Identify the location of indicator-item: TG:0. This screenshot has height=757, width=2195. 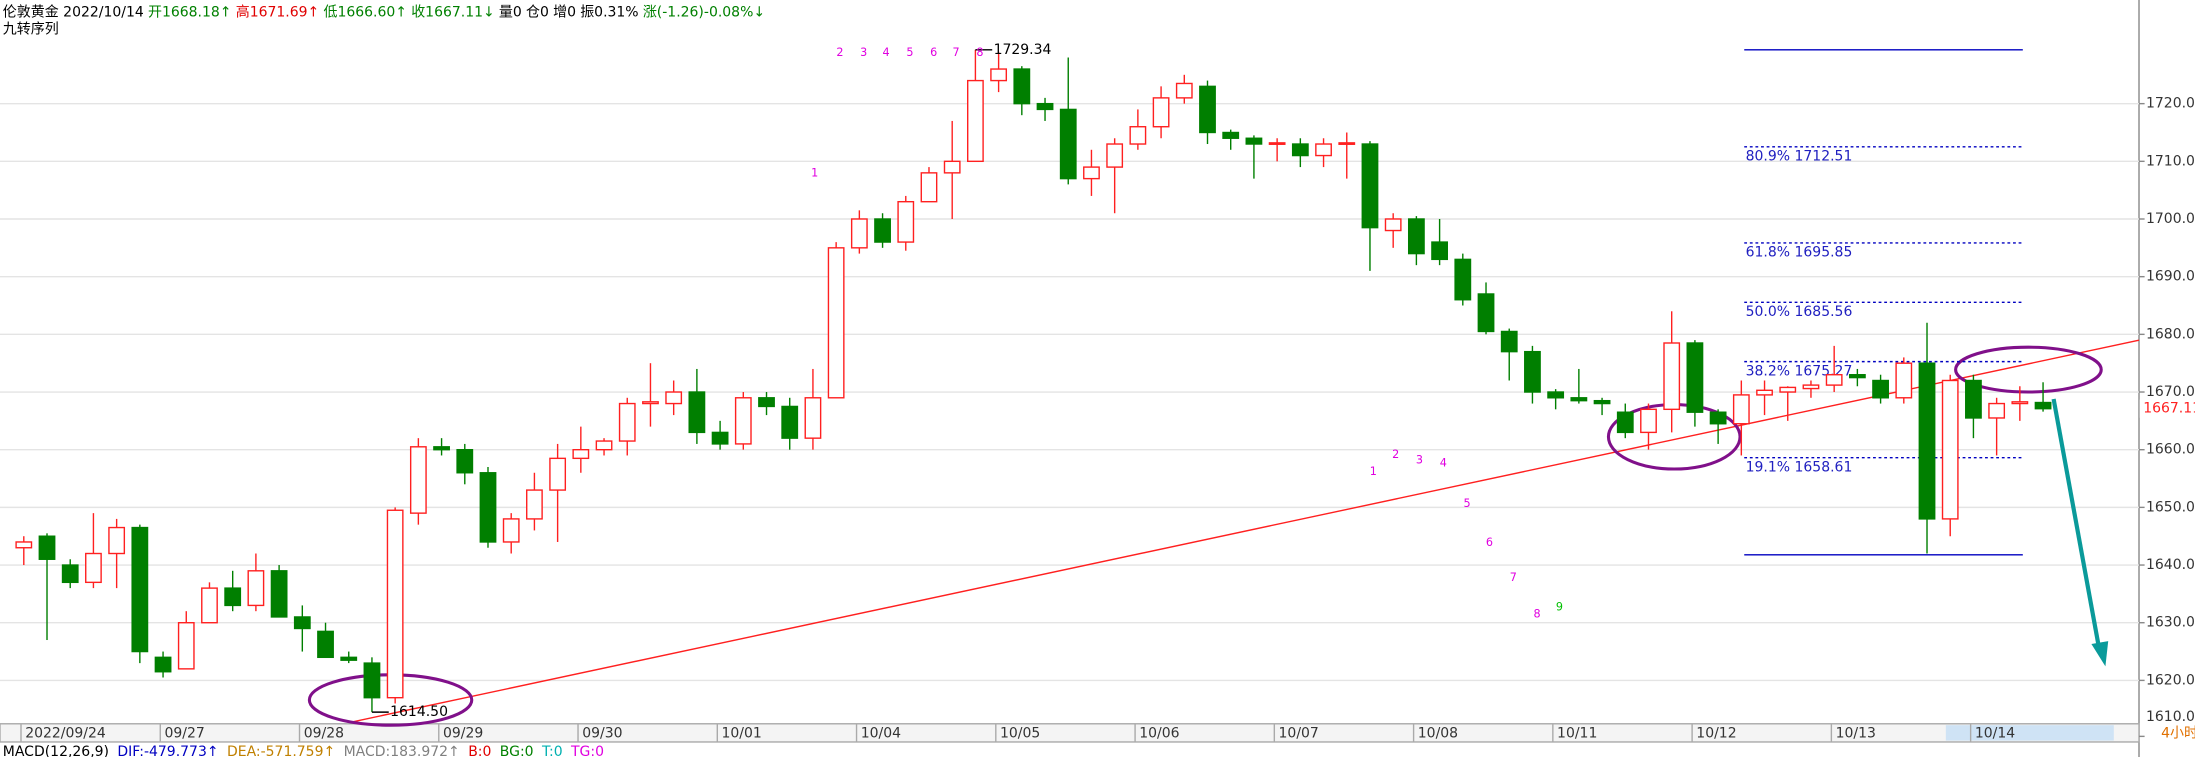
(587, 750).